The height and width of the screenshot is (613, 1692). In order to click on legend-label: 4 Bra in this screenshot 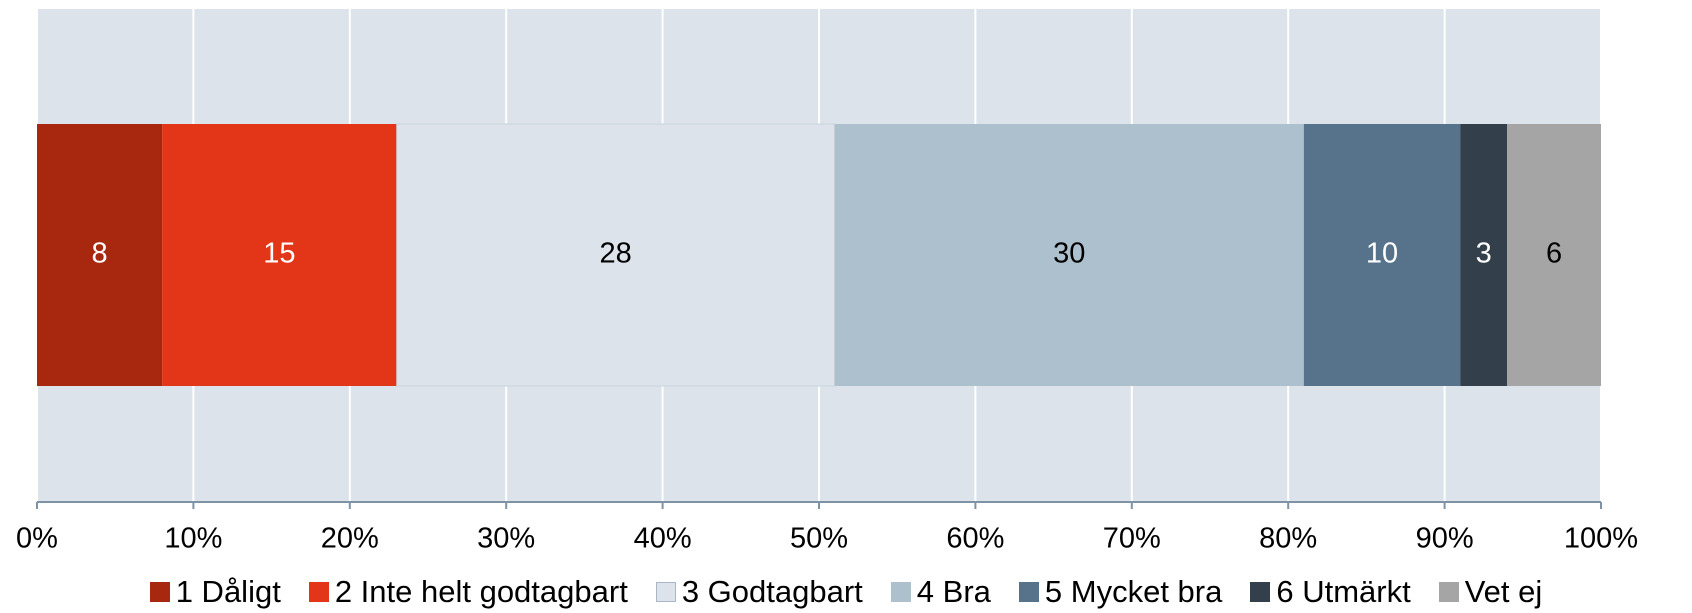, I will do `click(953, 591)`.